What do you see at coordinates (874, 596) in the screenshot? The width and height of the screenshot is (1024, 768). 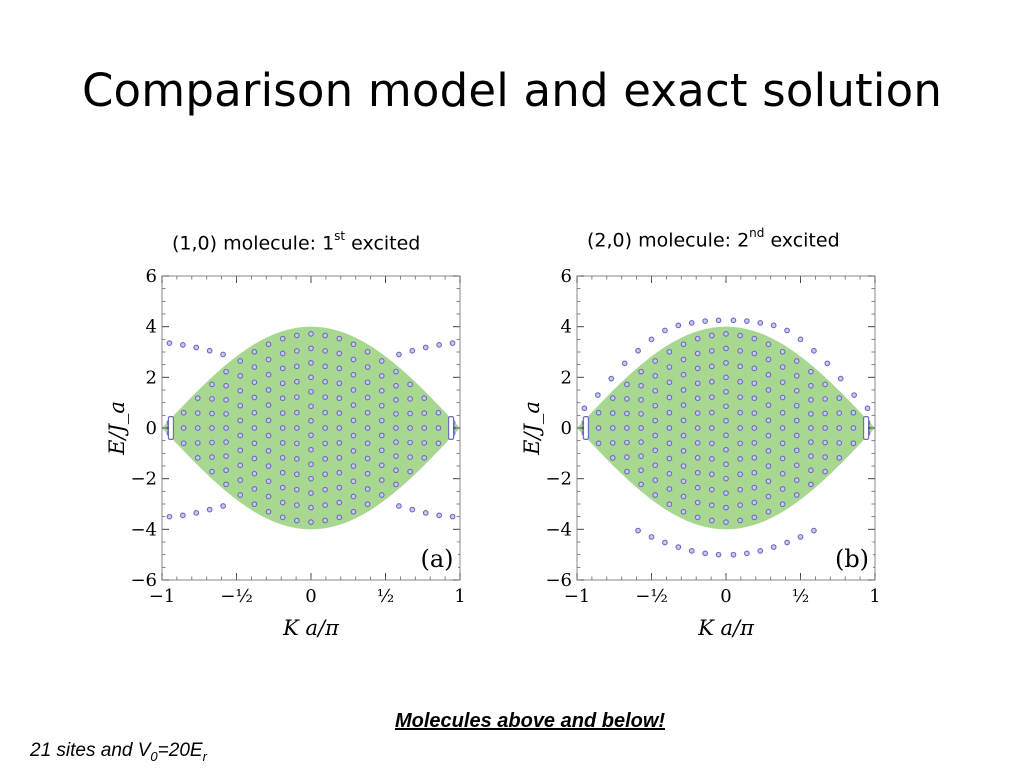 I see `c1-x-tick-label: 1` at bounding box center [874, 596].